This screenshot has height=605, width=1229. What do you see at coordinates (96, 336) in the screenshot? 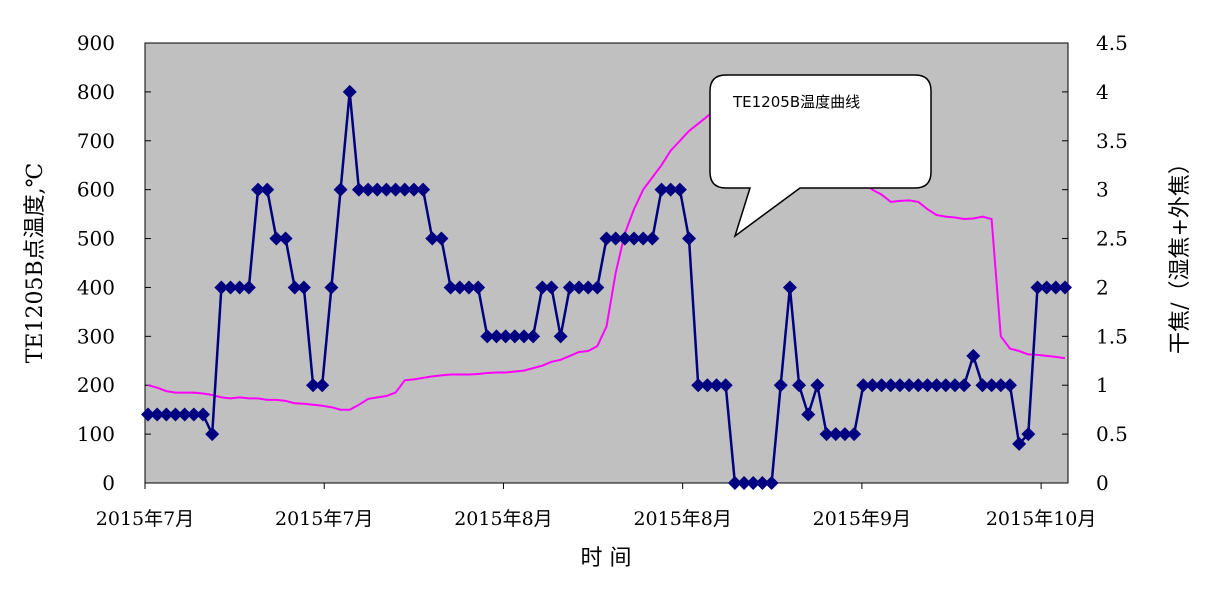
I see `y-tick-label: 300` at bounding box center [96, 336].